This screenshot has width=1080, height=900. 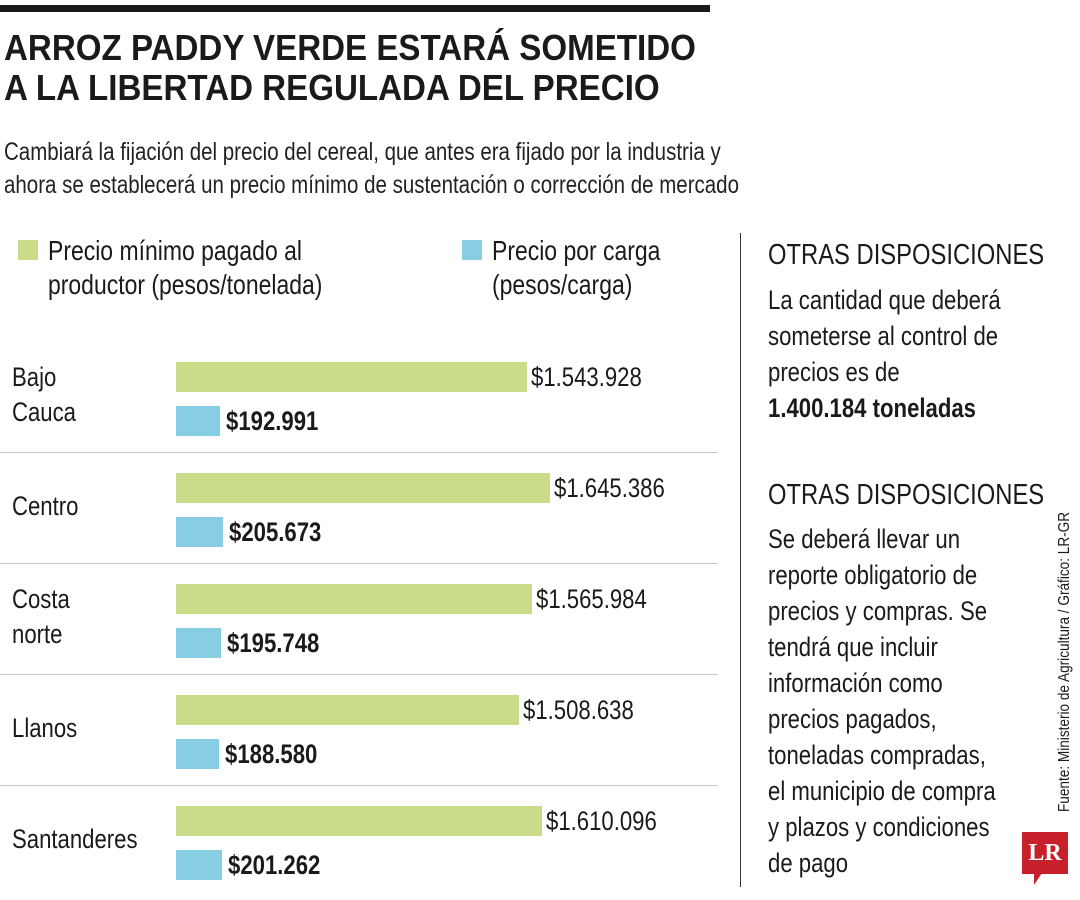 What do you see at coordinates (853, 647) in the screenshot?
I see `text-line: tendrá que incluir` at bounding box center [853, 647].